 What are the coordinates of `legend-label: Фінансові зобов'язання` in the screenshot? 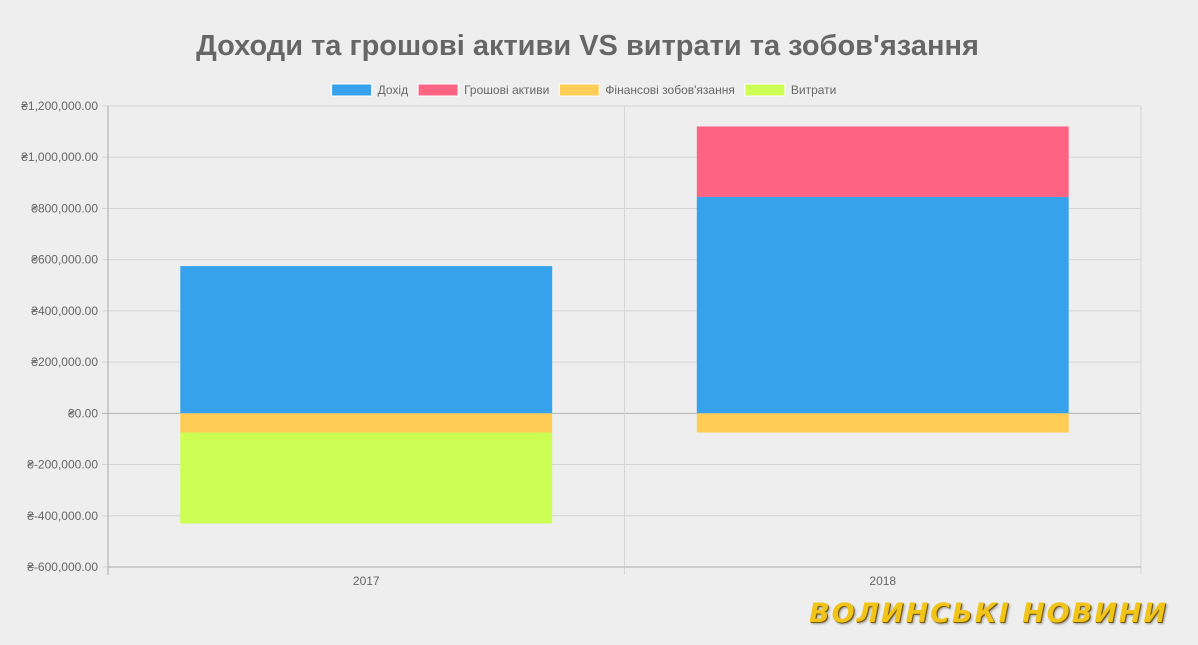 It's located at (670, 90).